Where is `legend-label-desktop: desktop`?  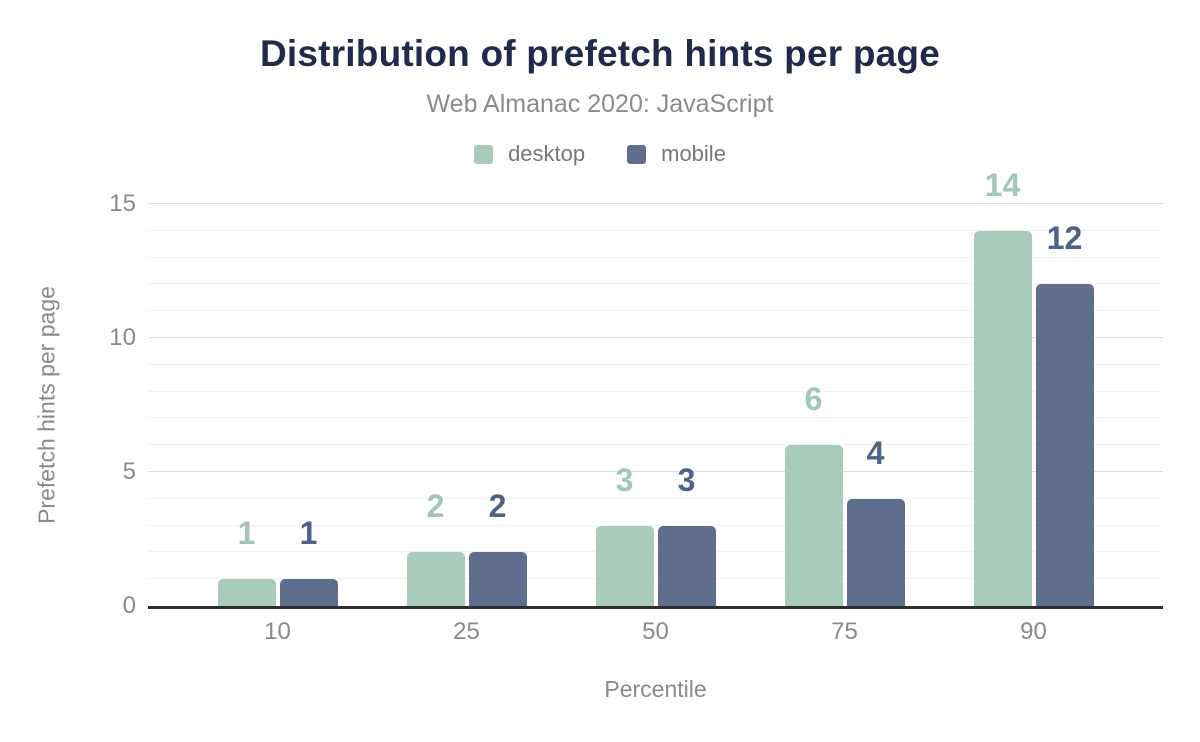
legend-label-desktop: desktop is located at coordinates (547, 153).